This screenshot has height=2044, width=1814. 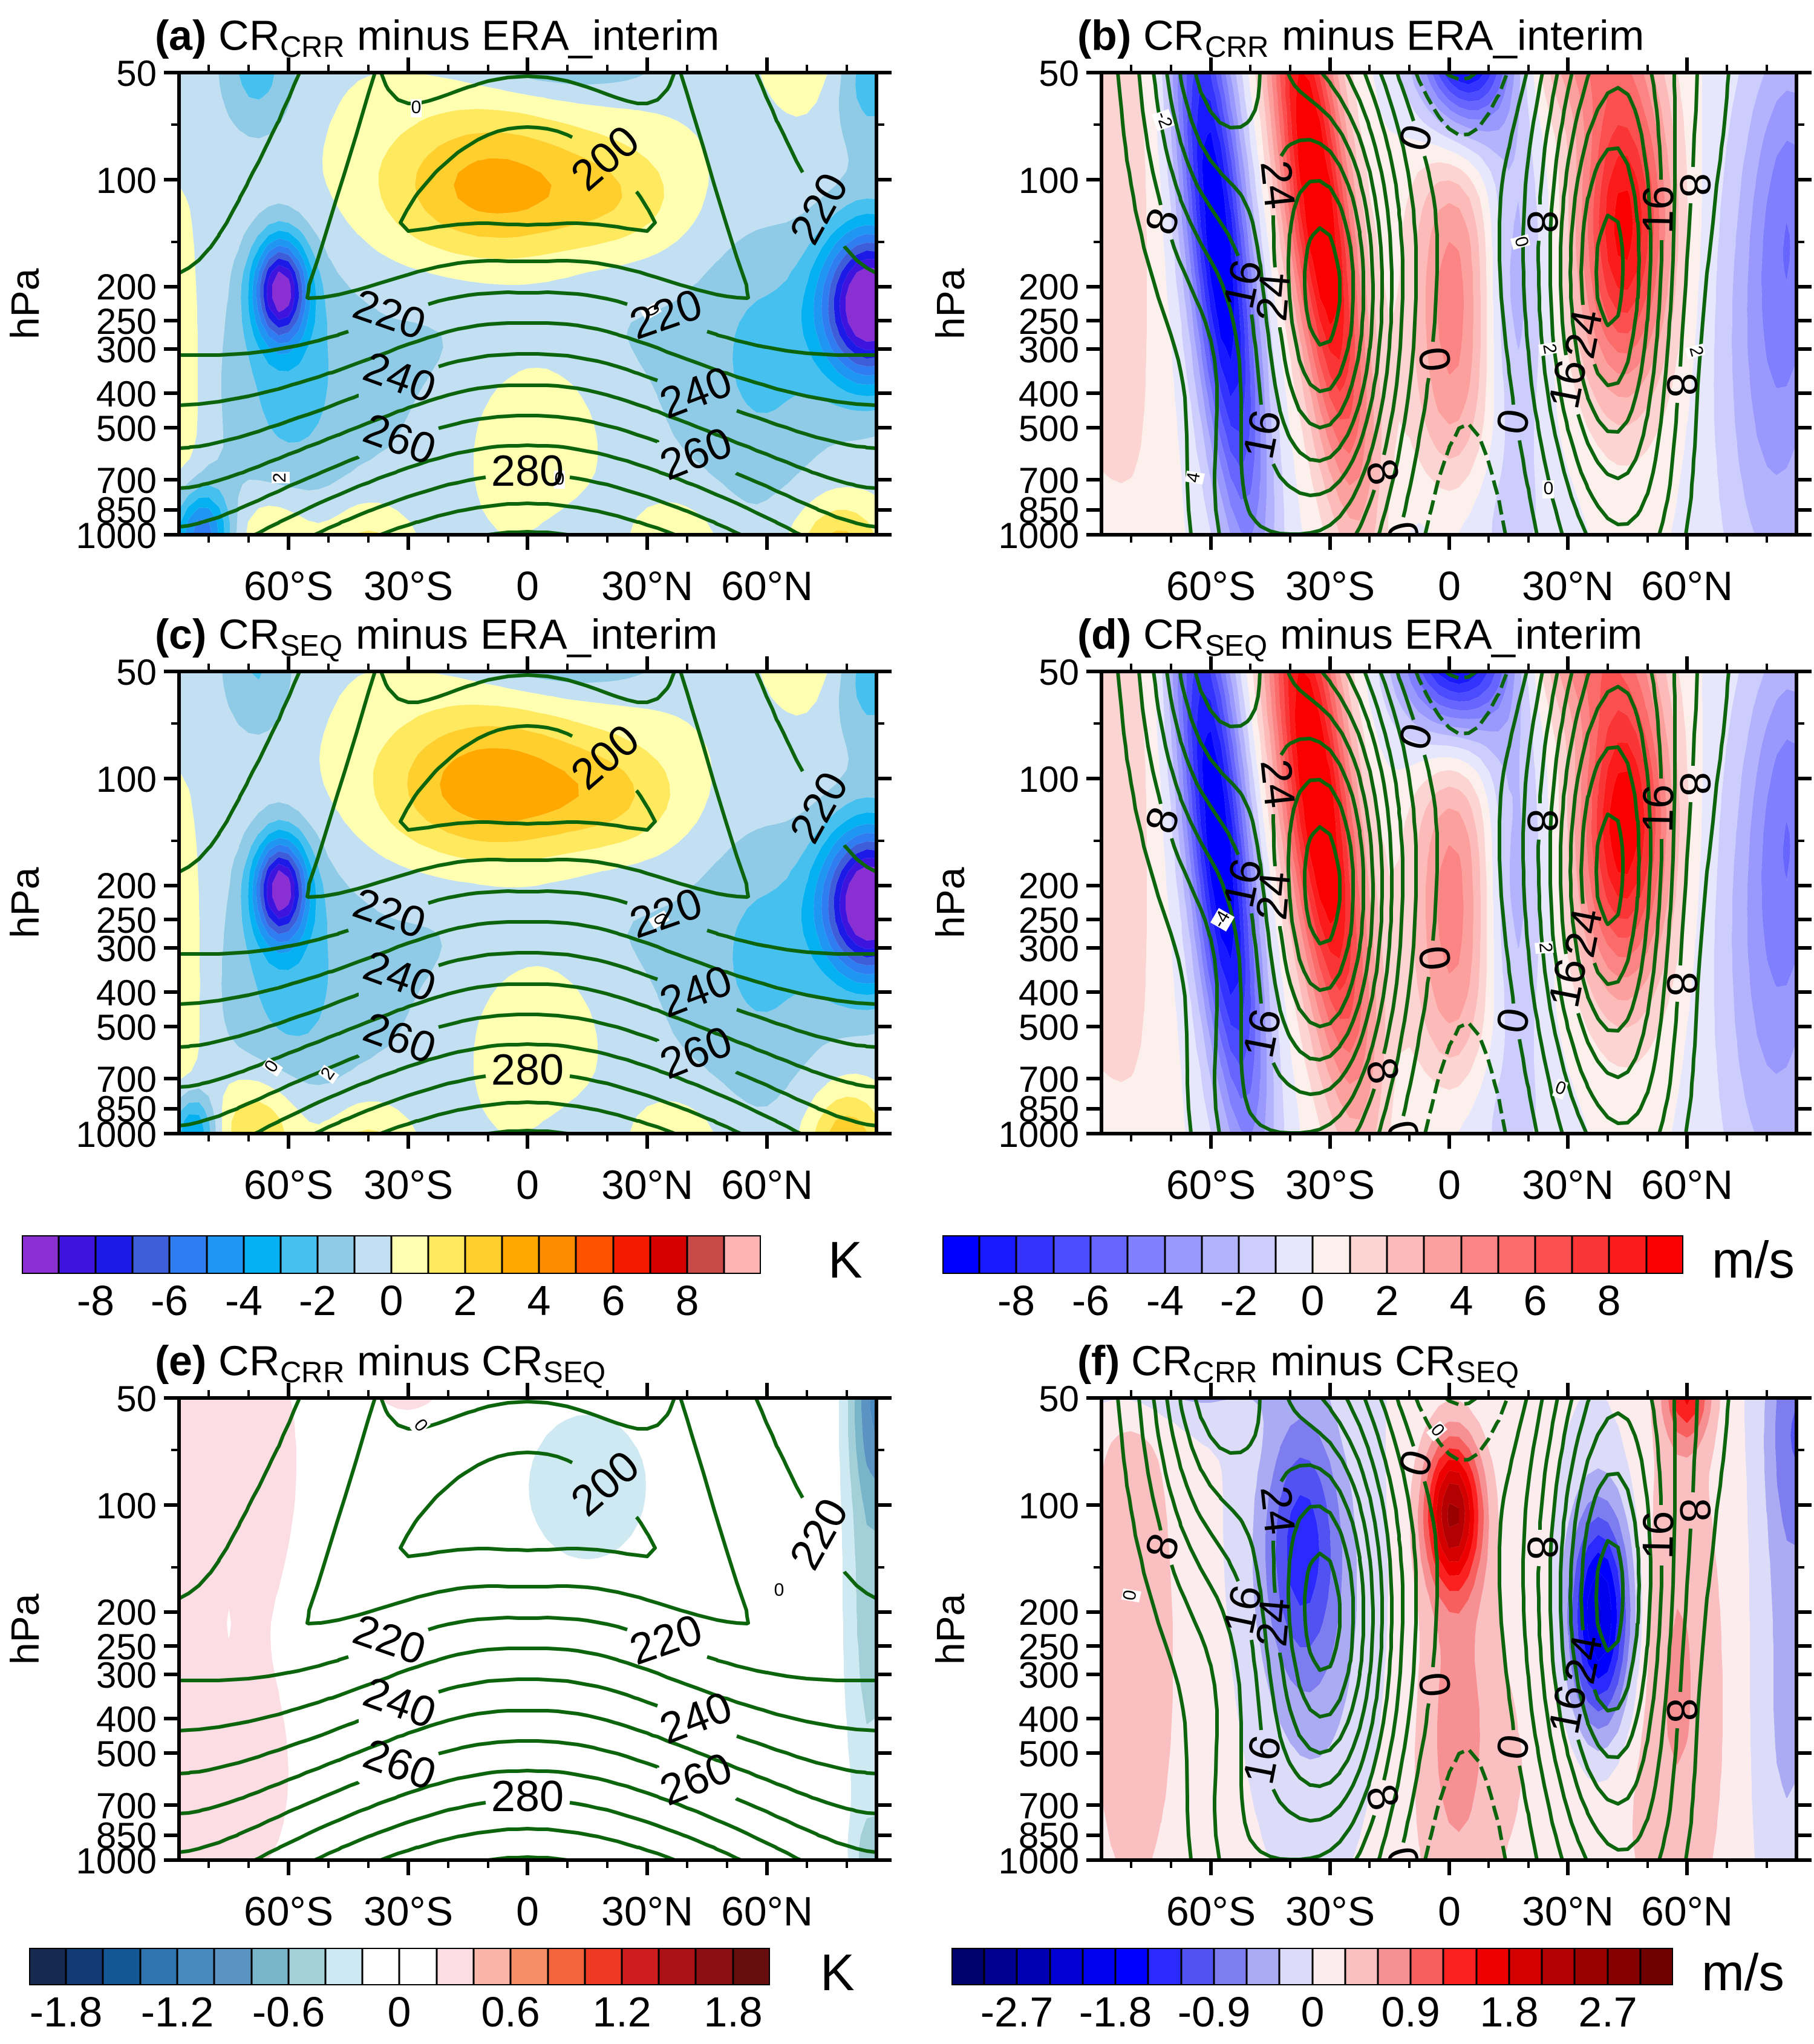 What do you see at coordinates (244, 1301) in the screenshot?
I see `svg-text: -4` at bounding box center [244, 1301].